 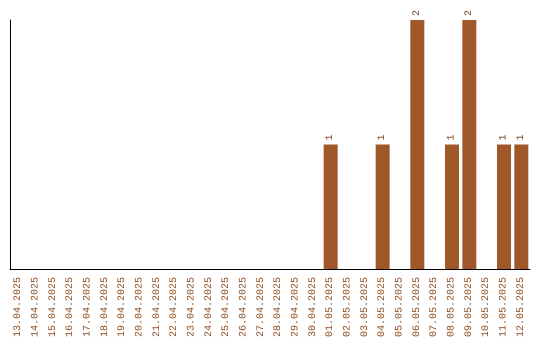 What do you see at coordinates (18, 307) in the screenshot?
I see `x-tick-label: 13.04.2025` at bounding box center [18, 307].